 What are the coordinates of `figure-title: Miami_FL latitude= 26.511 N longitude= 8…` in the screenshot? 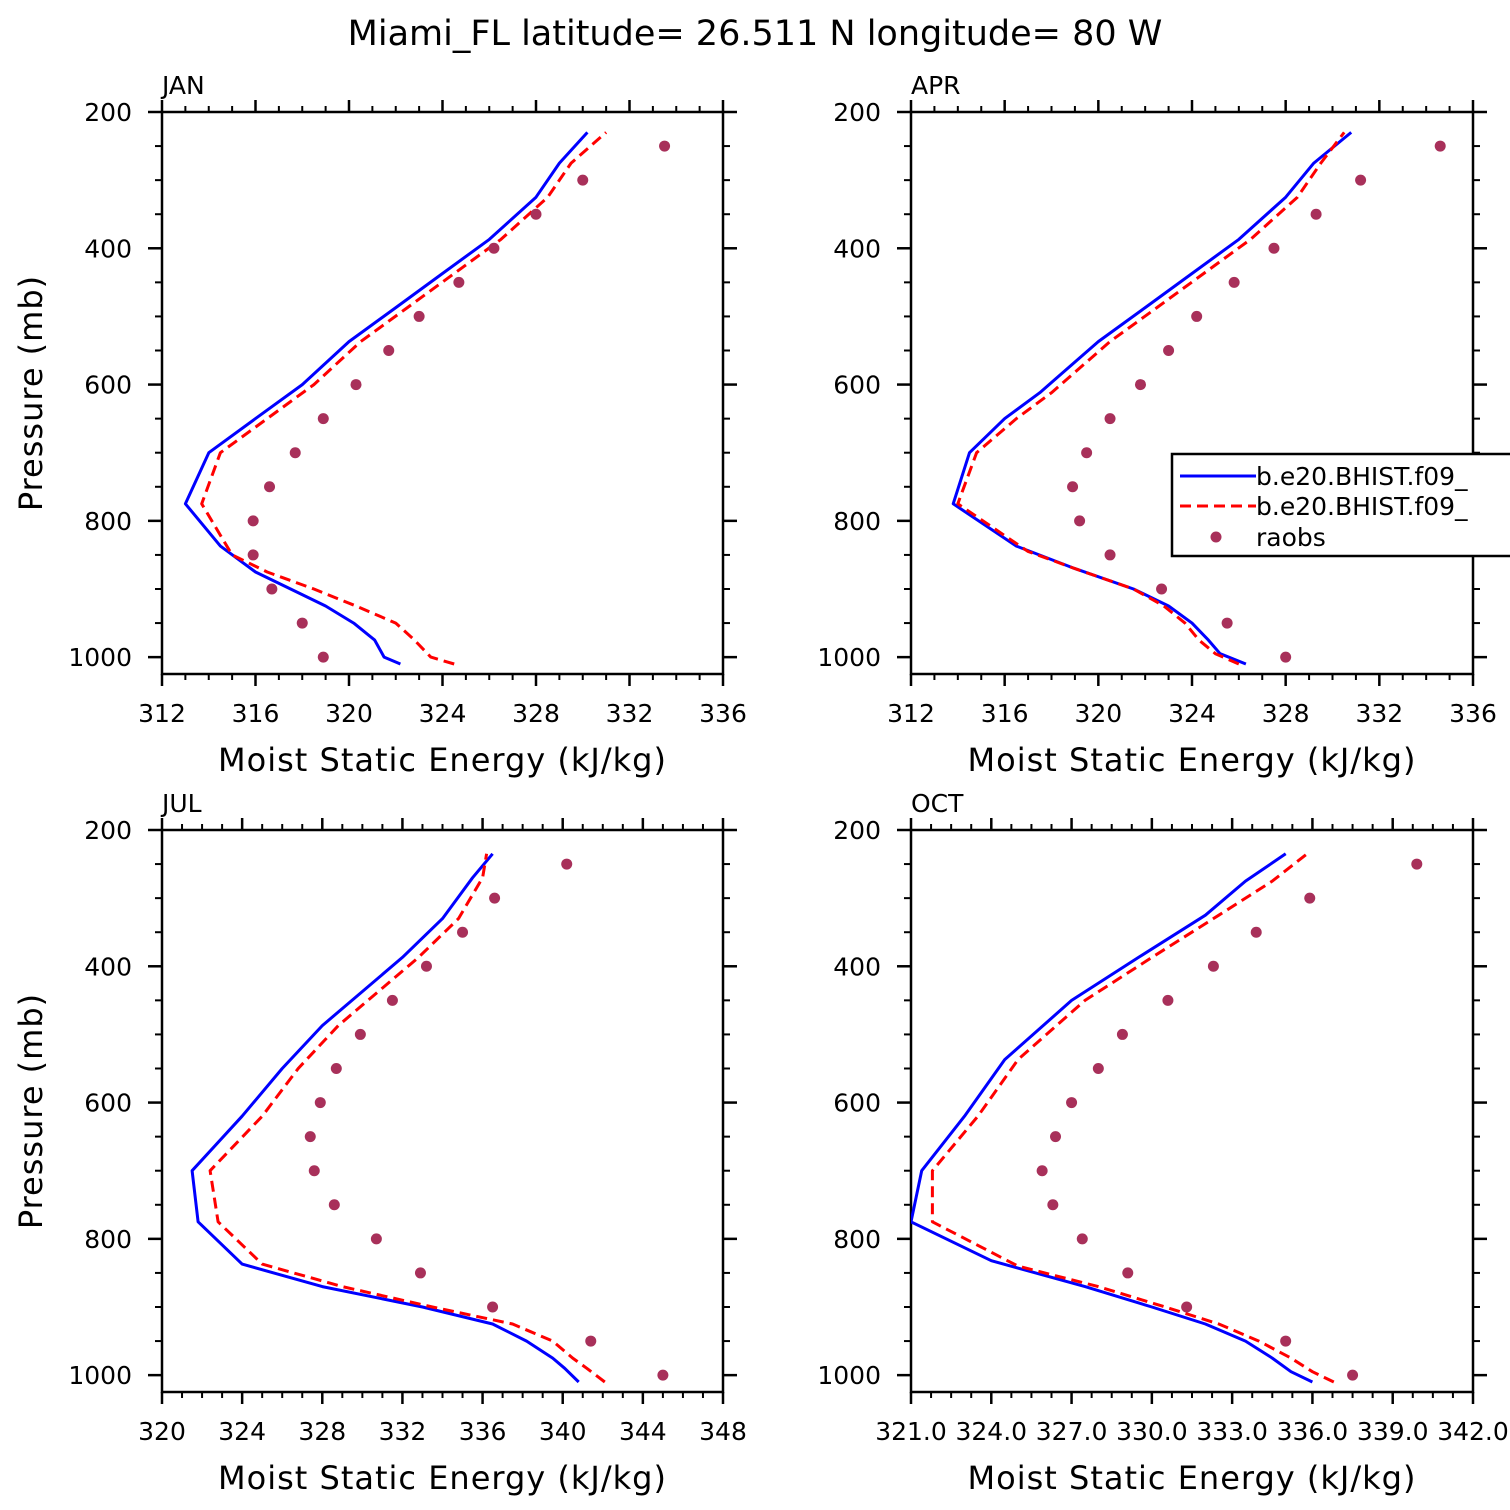 It's located at (755, 34).